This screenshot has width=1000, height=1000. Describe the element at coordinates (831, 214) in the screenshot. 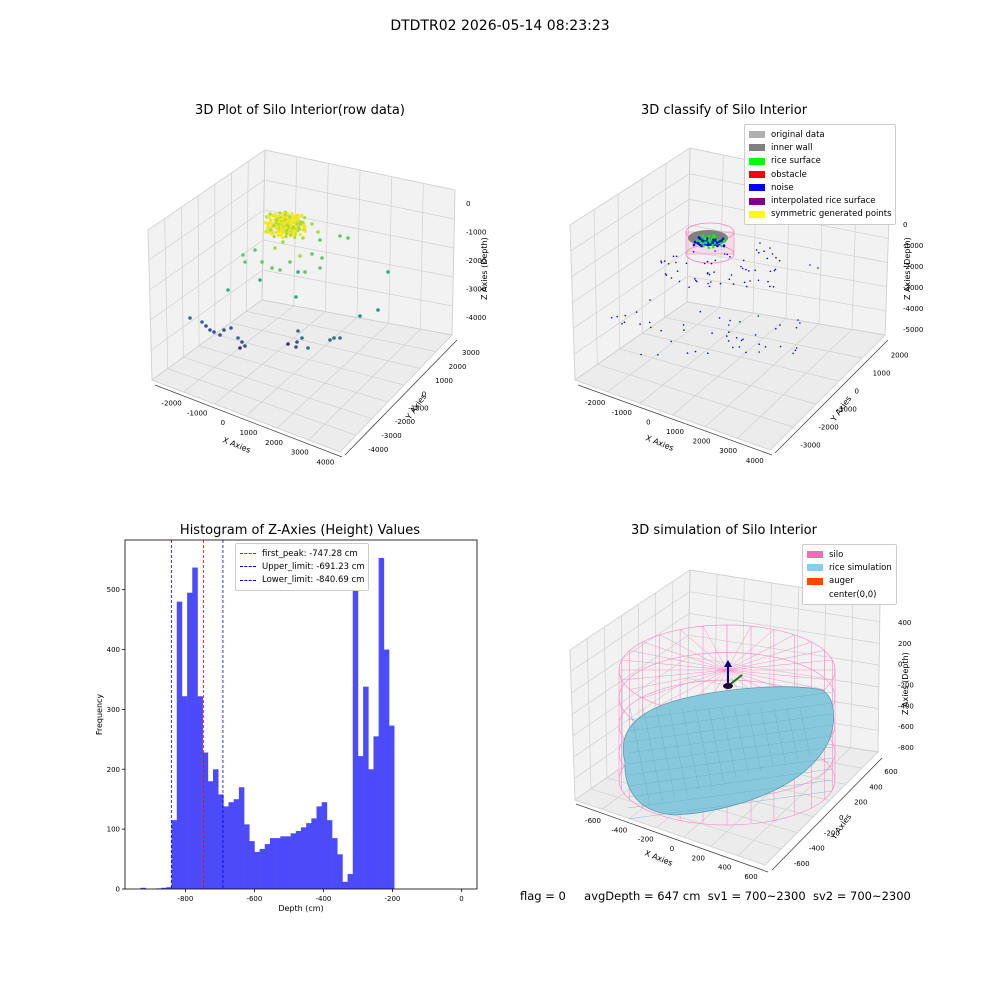

I see `legend-label: symmetric generated points` at that location.